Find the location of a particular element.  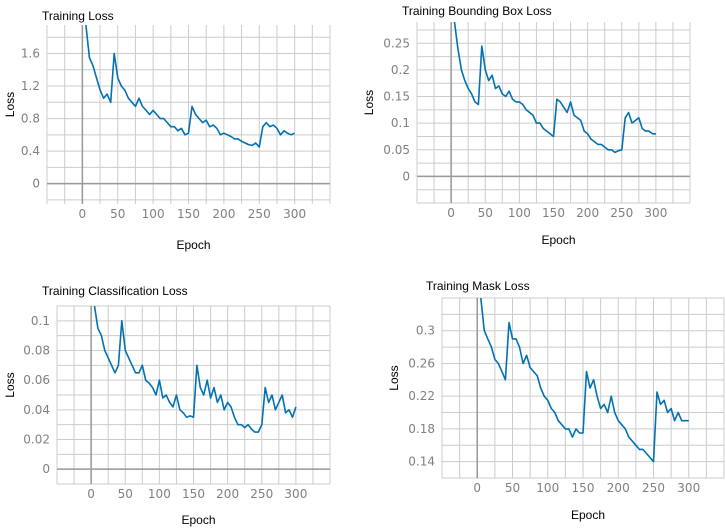

y-tick-label: 0.18 is located at coordinates (421, 429).